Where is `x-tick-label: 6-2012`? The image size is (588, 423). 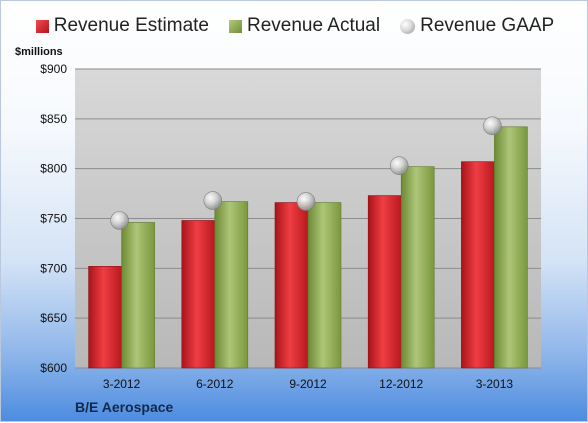 x-tick-label: 6-2012 is located at coordinates (215, 384).